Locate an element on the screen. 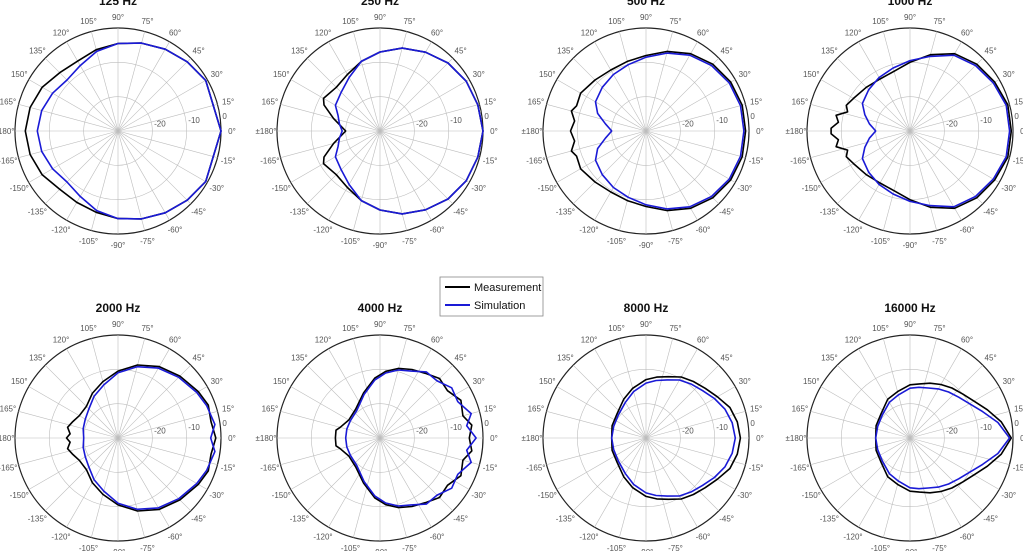 The width and height of the screenshot is (1023, 551). series-simulation is located at coordinates (149, 438).